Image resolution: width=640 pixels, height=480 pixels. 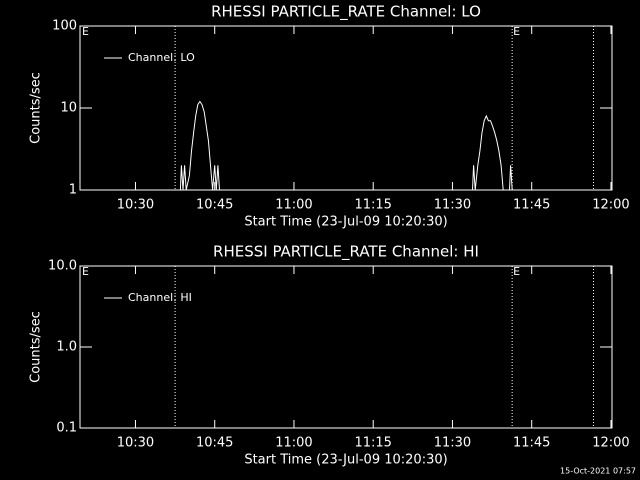 I want to click on y-tick-label: 1.0, so click(x=66, y=347).